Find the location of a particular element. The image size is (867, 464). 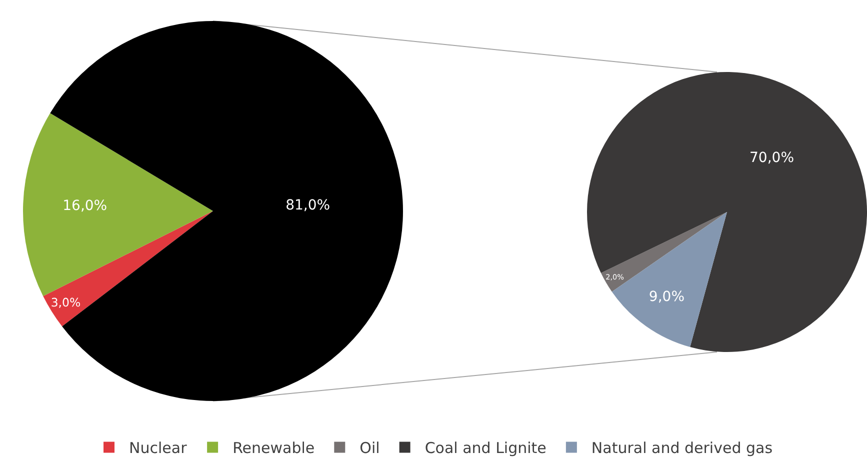

legend-label: Nuclear is located at coordinates (158, 448).